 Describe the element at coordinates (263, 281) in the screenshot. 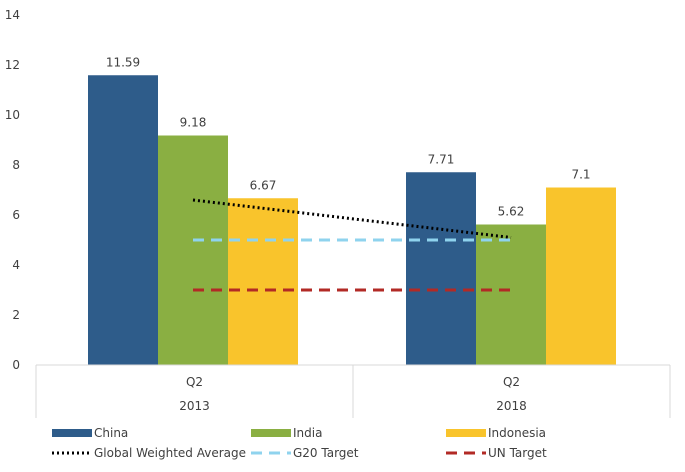

I see `bar-indonesia-2013` at that location.